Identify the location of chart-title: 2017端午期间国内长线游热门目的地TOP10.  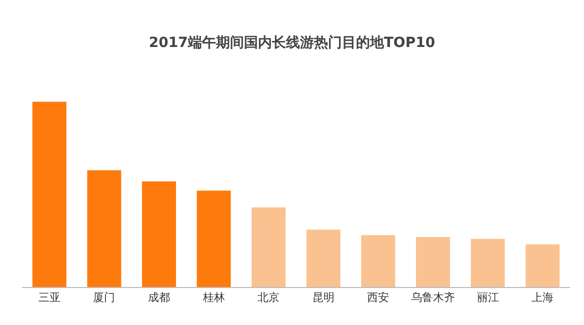
(292, 43).